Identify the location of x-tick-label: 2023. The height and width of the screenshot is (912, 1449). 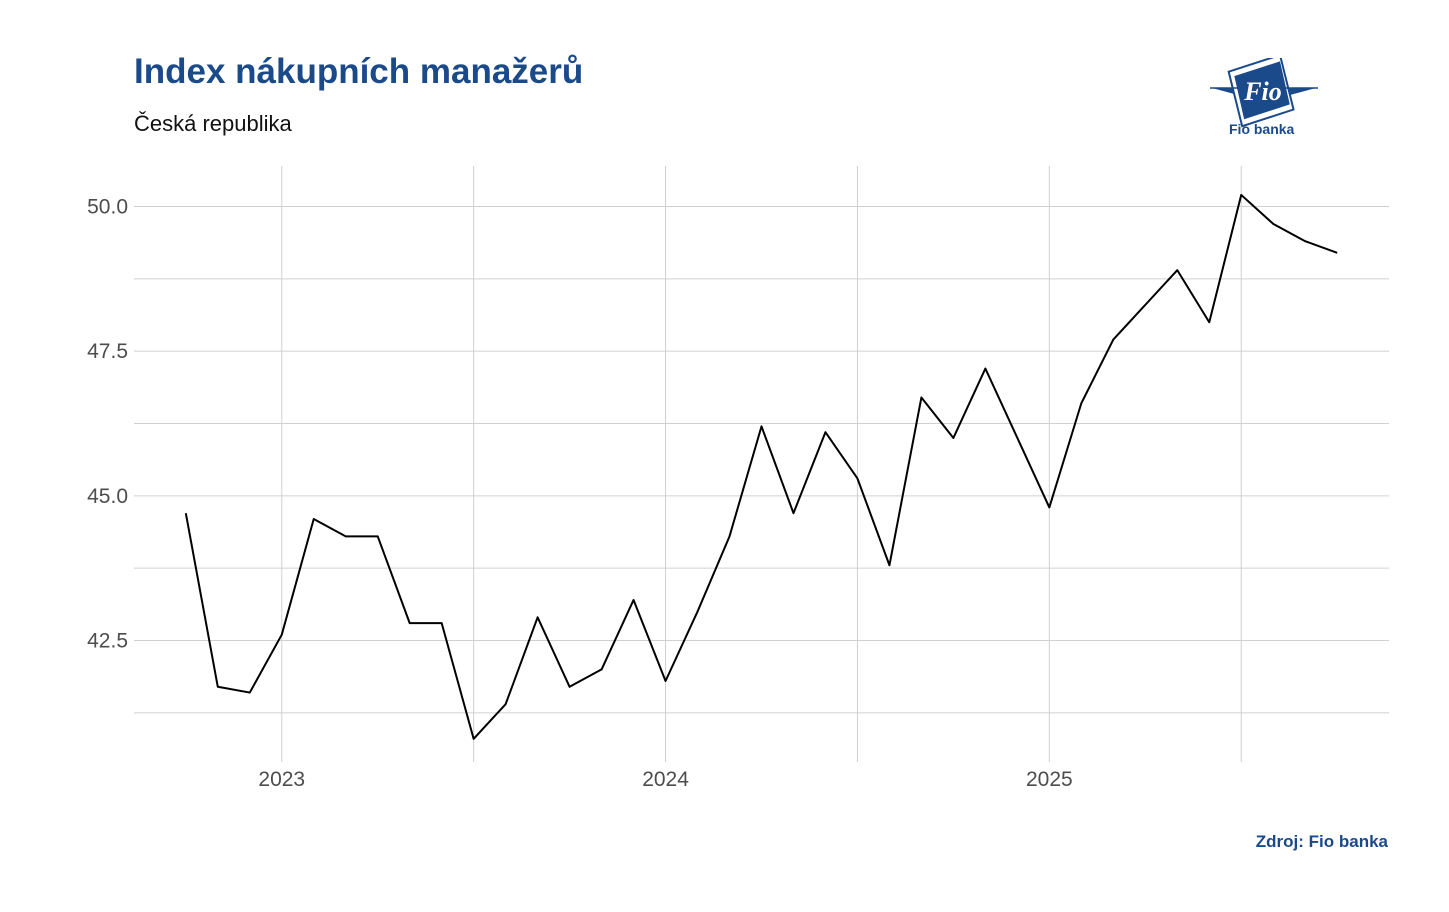
(281, 779).